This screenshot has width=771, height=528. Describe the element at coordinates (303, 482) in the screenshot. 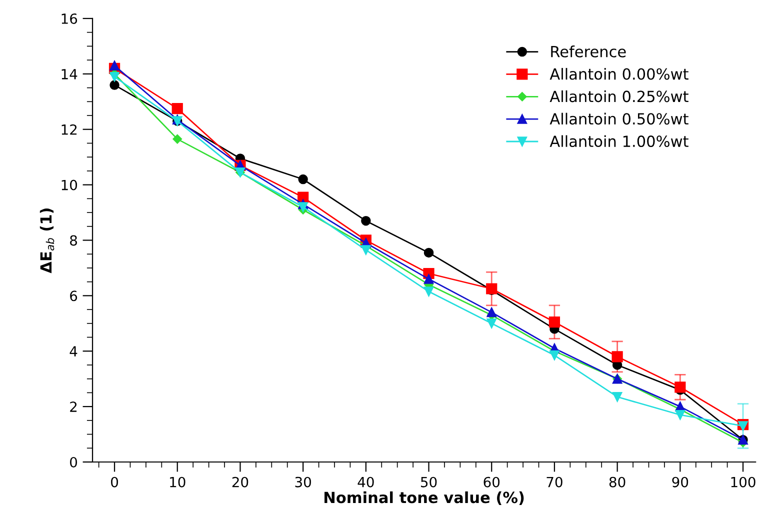

I see `x-tick-label: 30` at that location.